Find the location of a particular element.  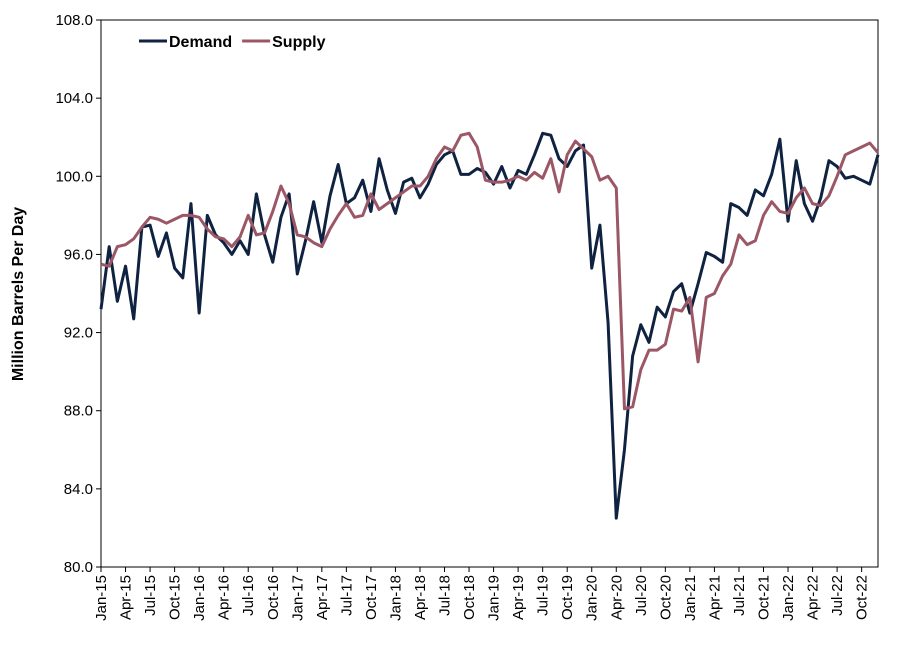

x-tick-label: Jan-15 is located at coordinates (101, 598).